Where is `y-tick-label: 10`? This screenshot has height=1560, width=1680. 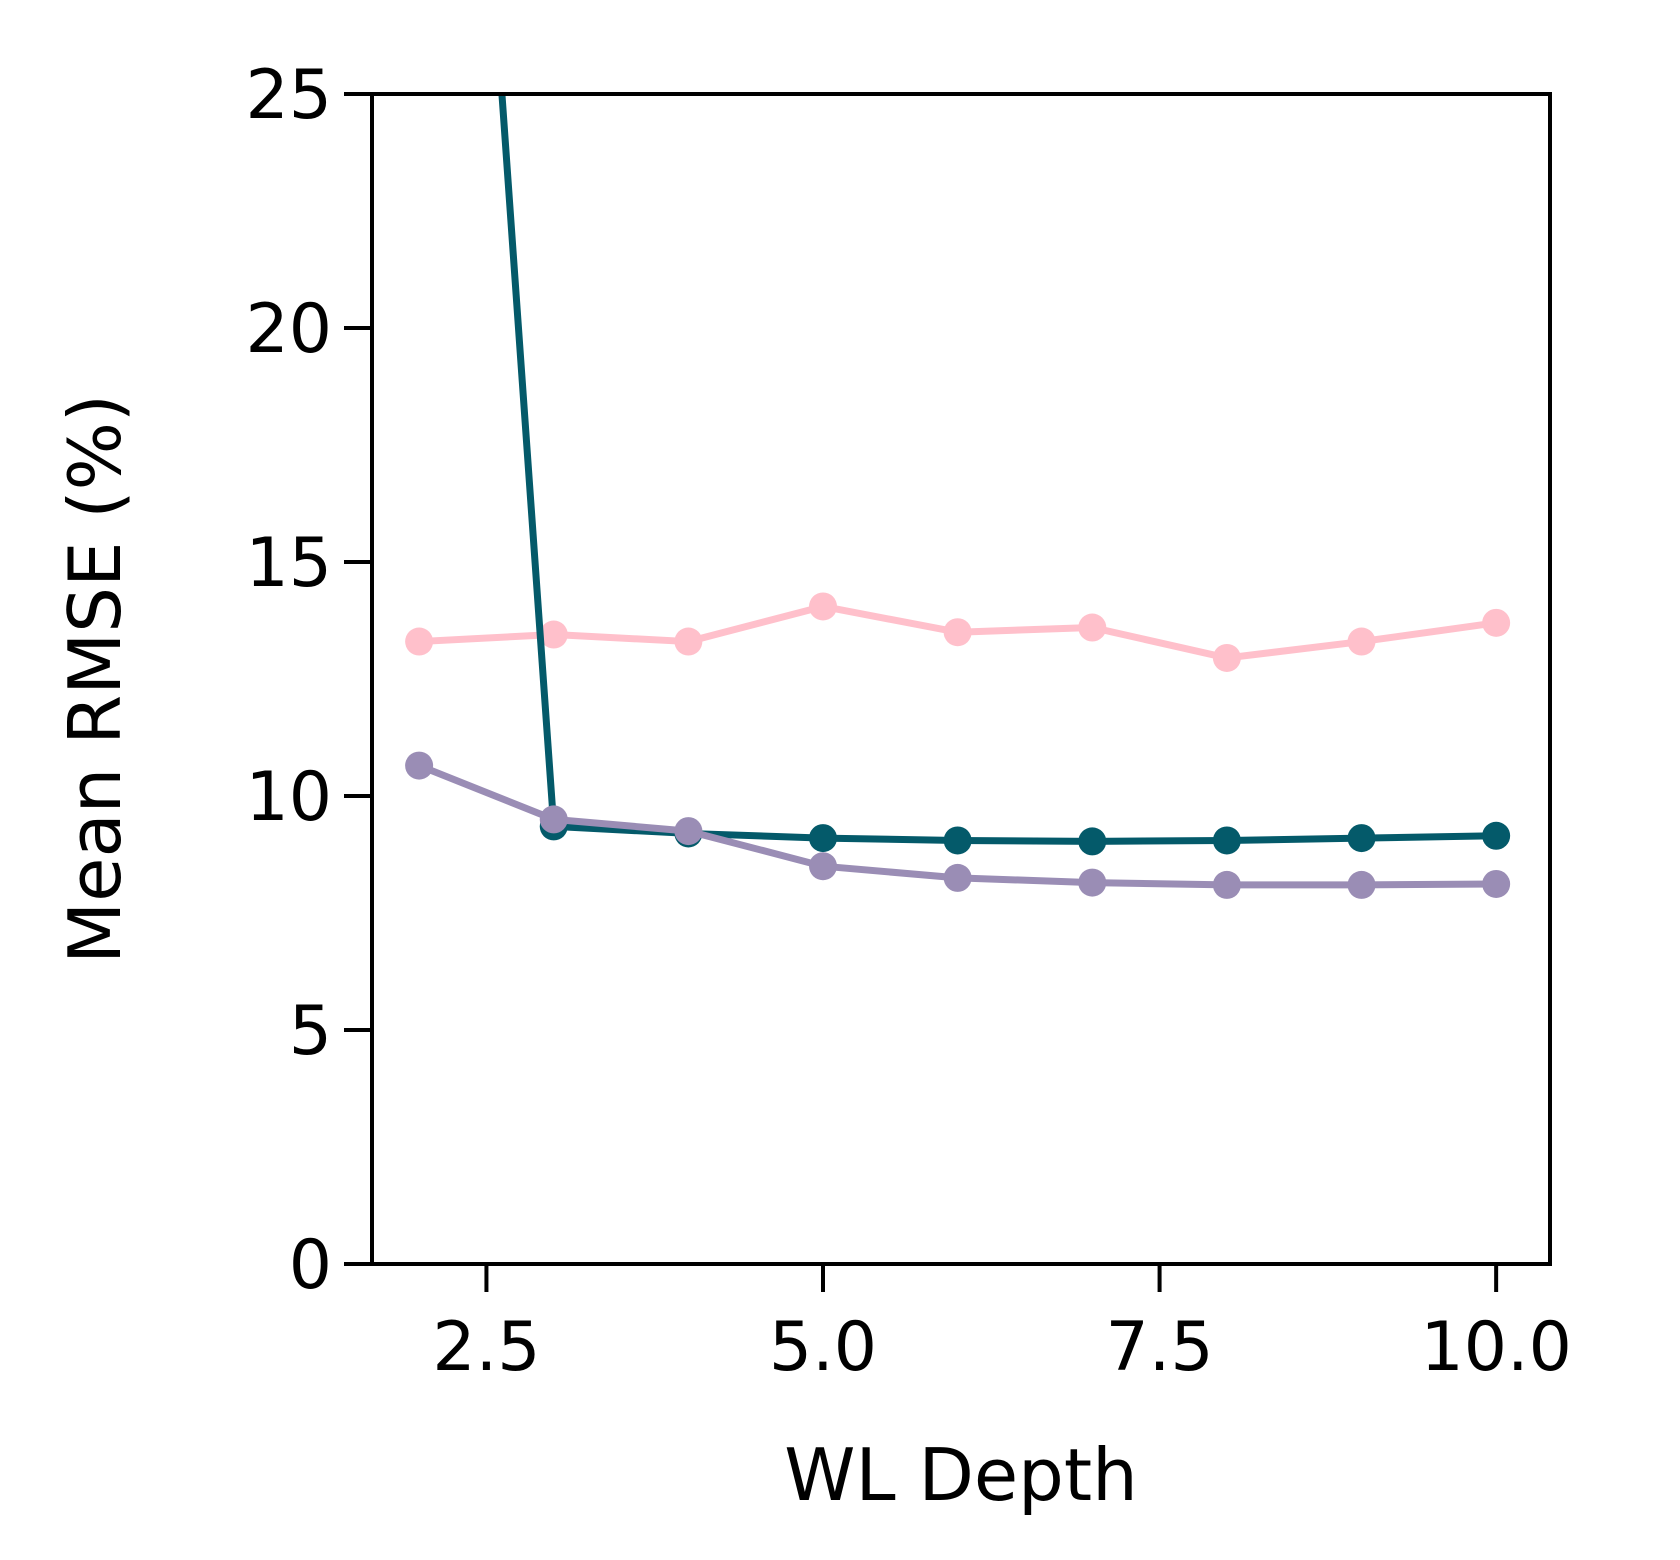 y-tick-label: 10 is located at coordinates (288, 797).